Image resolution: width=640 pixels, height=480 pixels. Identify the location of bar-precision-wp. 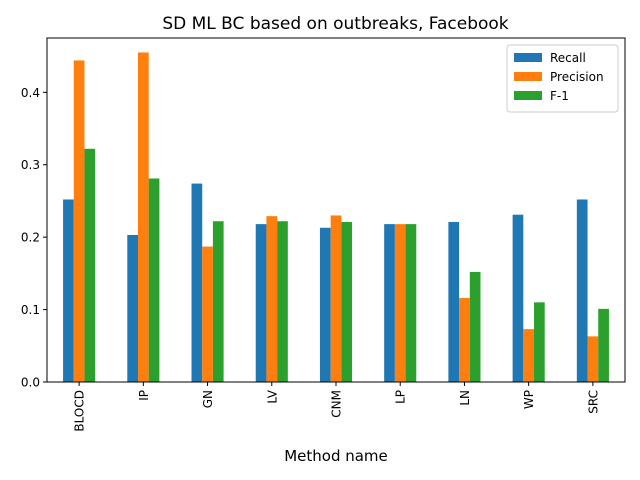
(529, 355).